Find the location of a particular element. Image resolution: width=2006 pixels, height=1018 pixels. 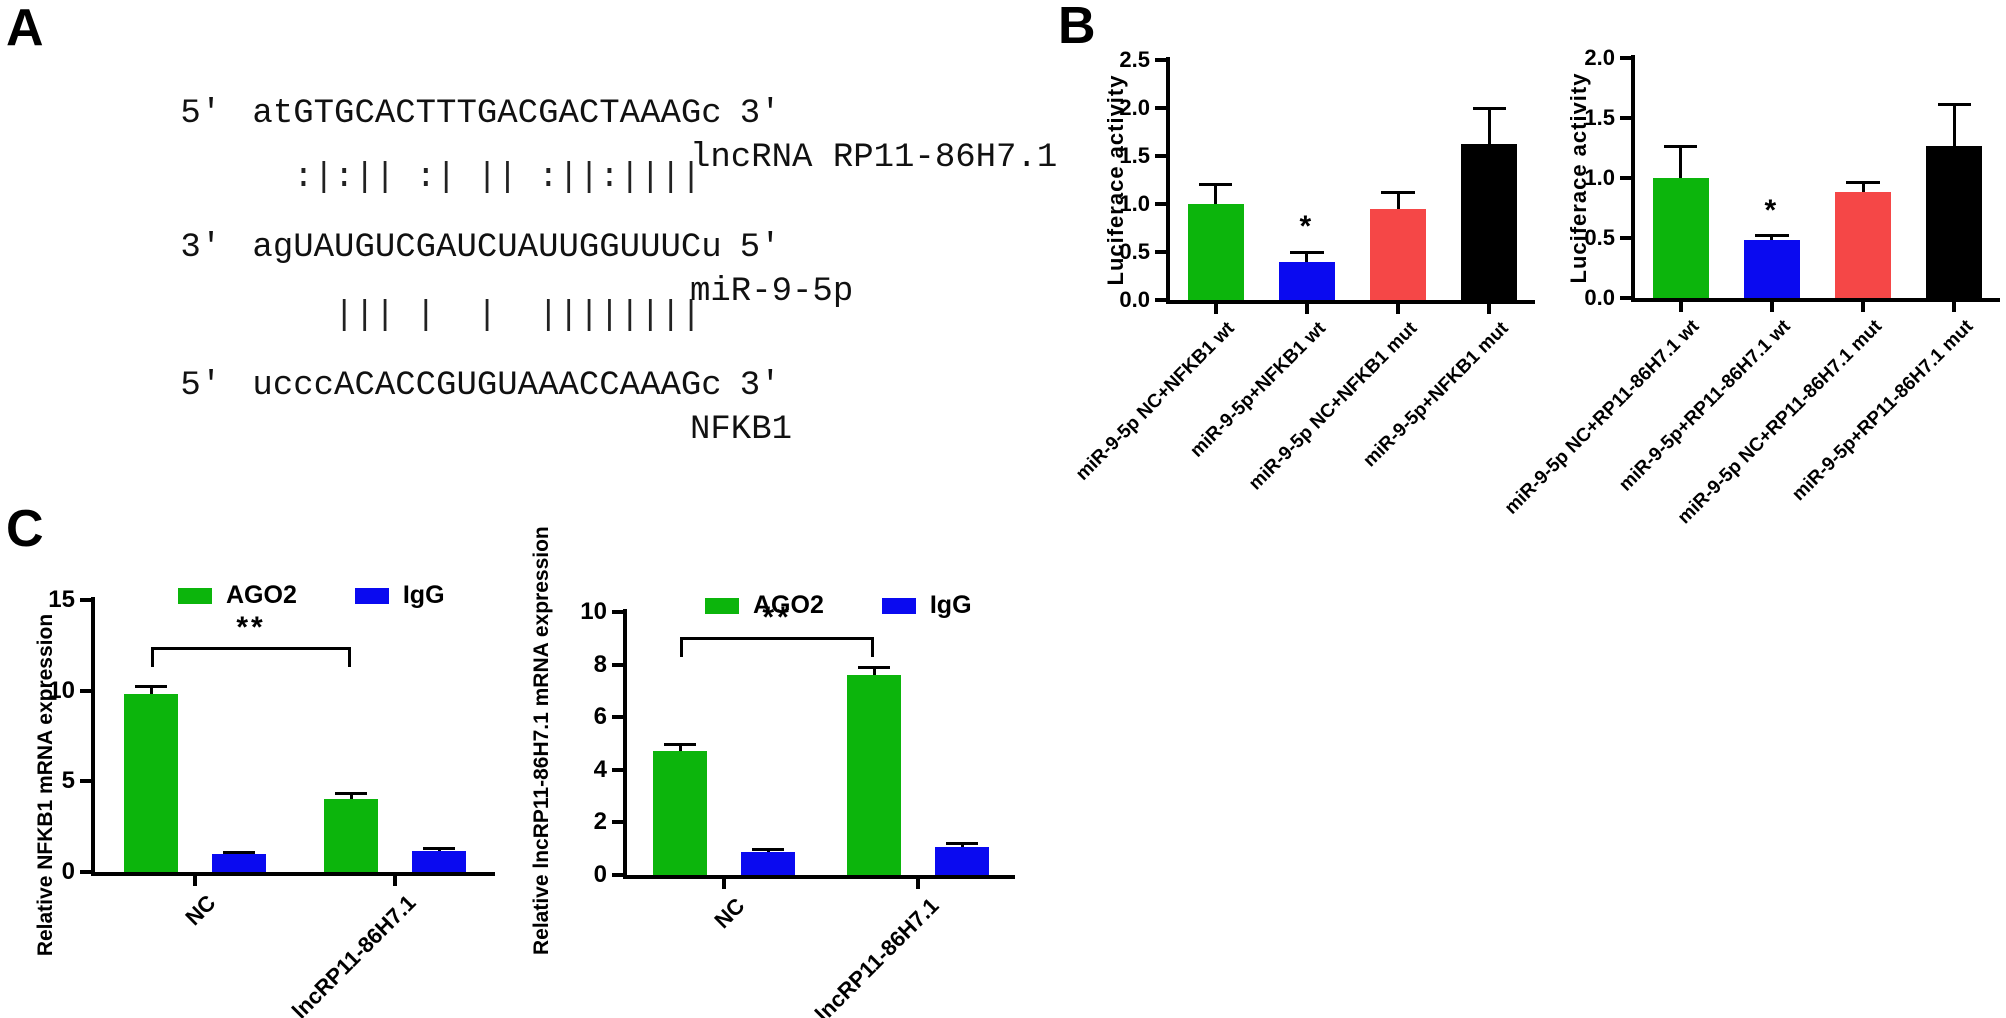

y-tick-label: 6 is located at coordinates (600, 717).